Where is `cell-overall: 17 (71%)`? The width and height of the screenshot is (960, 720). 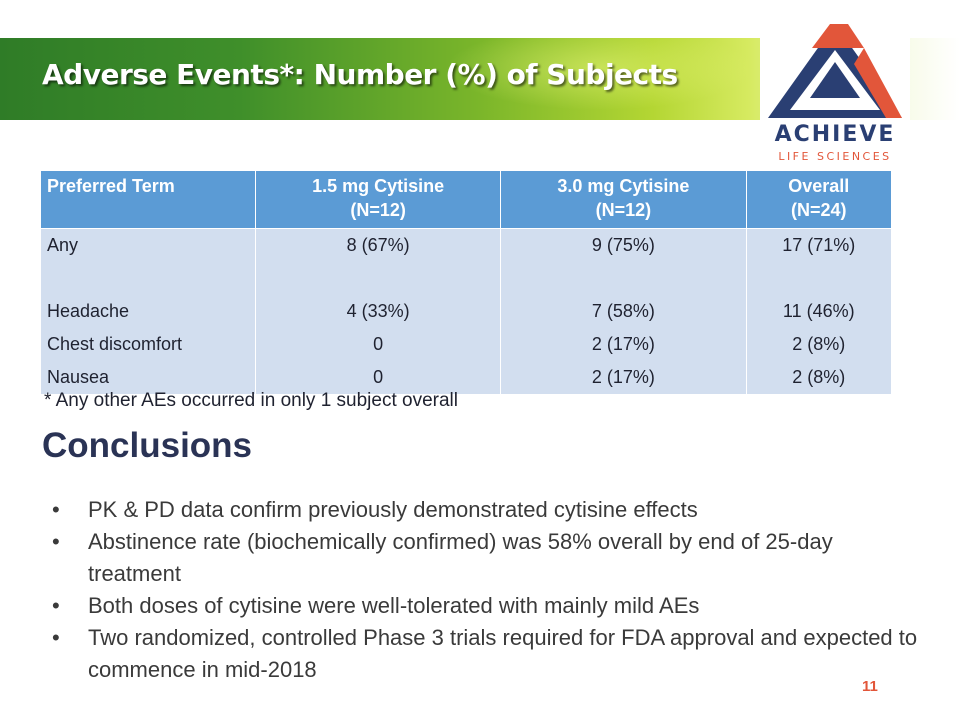 cell-overall: 17 (71%) is located at coordinates (818, 245).